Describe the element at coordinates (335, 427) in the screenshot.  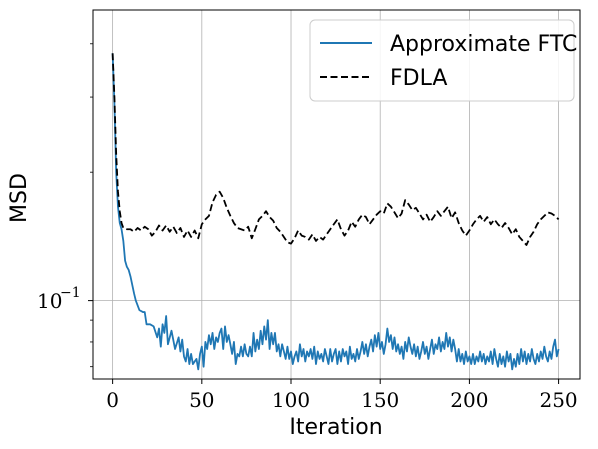
I see `x-axis-label: Iteration` at that location.